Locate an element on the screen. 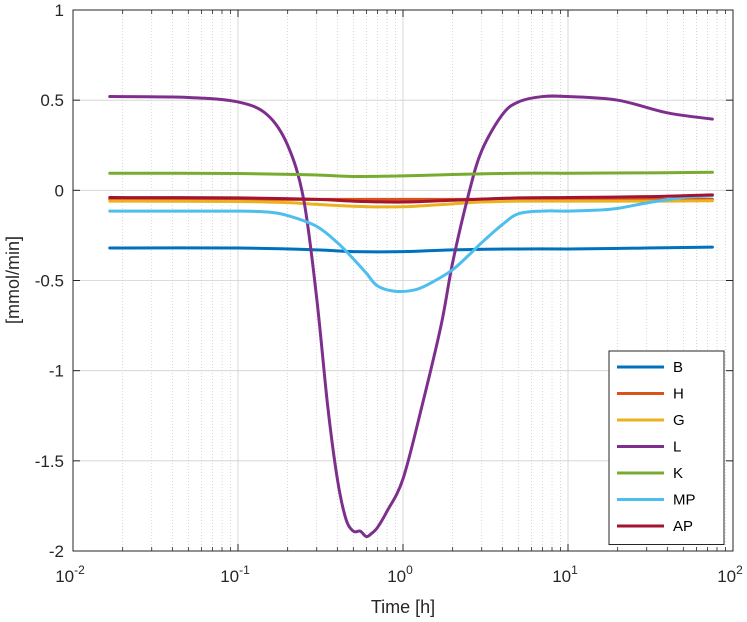 The width and height of the screenshot is (747, 622). legend-label-mp: MP is located at coordinates (684, 500).